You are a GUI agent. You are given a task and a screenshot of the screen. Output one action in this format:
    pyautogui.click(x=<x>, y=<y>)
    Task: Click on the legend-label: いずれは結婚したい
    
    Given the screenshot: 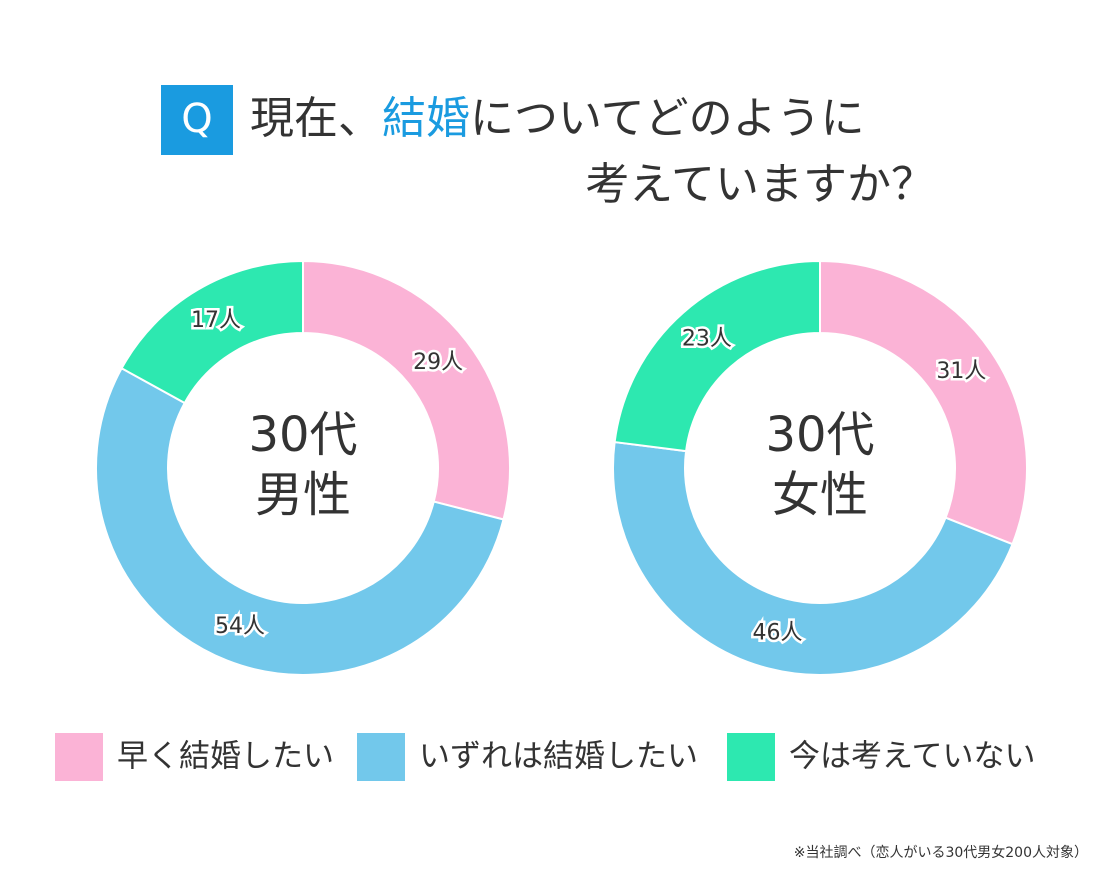 What is the action you would take?
    pyautogui.click(x=558, y=757)
    